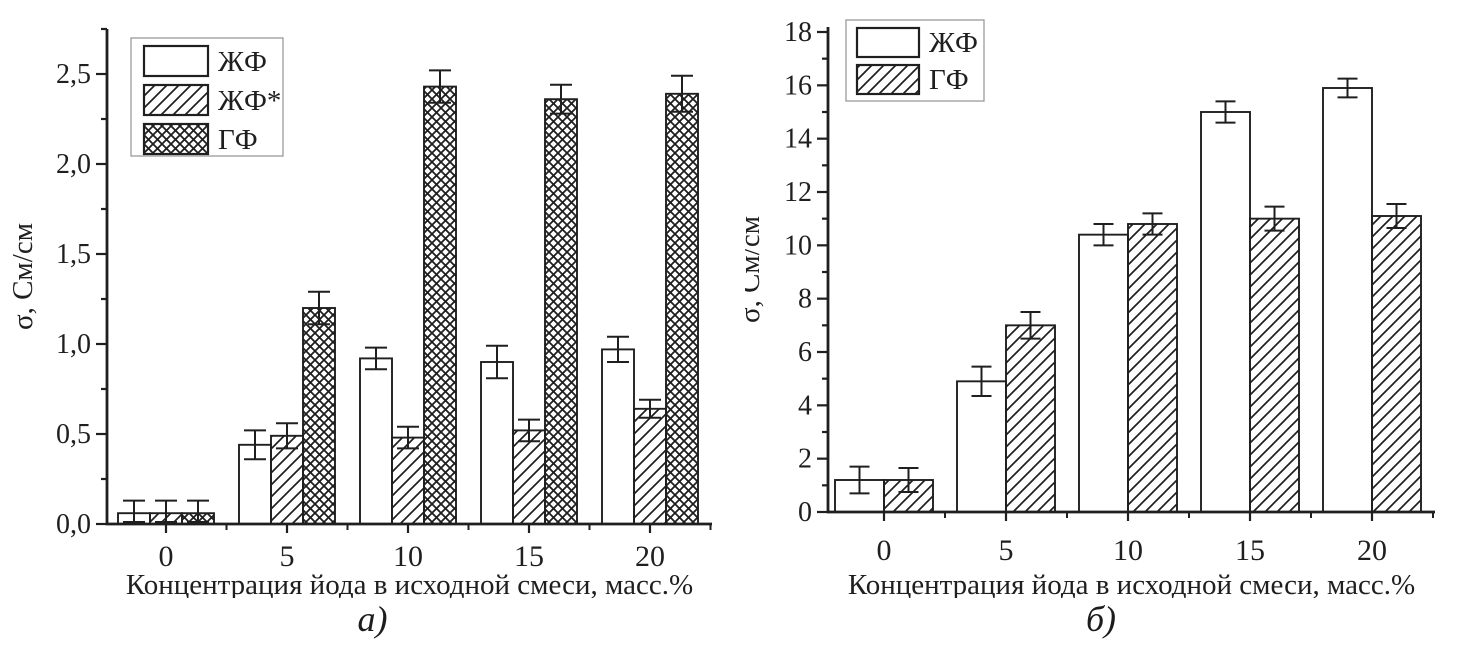 The height and width of the screenshot is (661, 1457). I want to click on bar-ЖФ*-10, so click(408, 480).